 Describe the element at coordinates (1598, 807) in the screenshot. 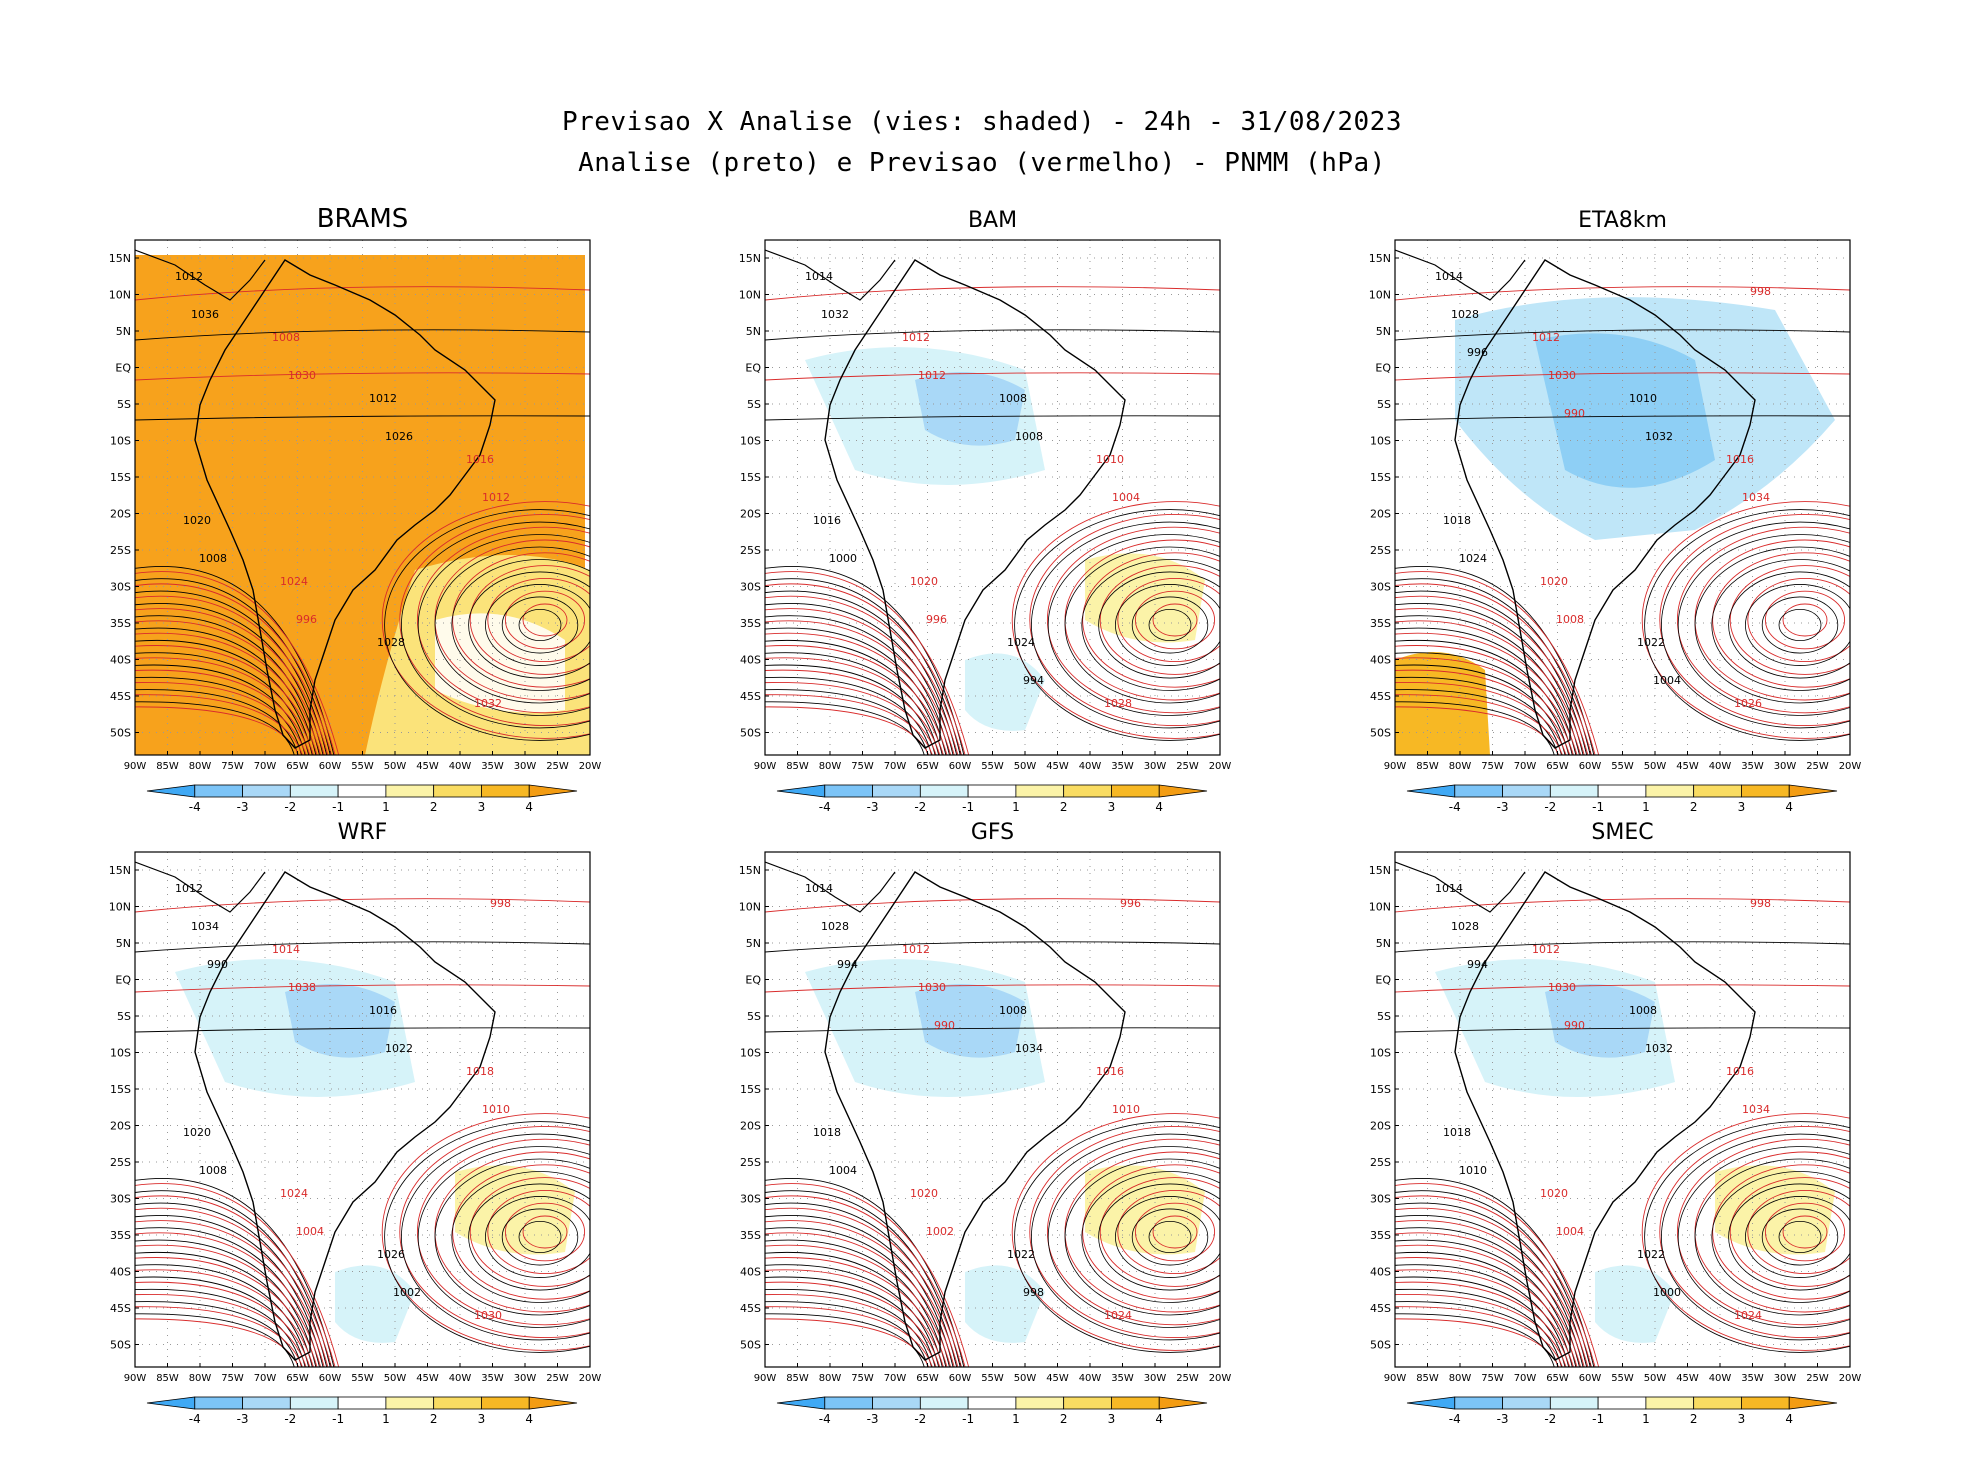

I see `colorbar-tick-label: -1` at that location.